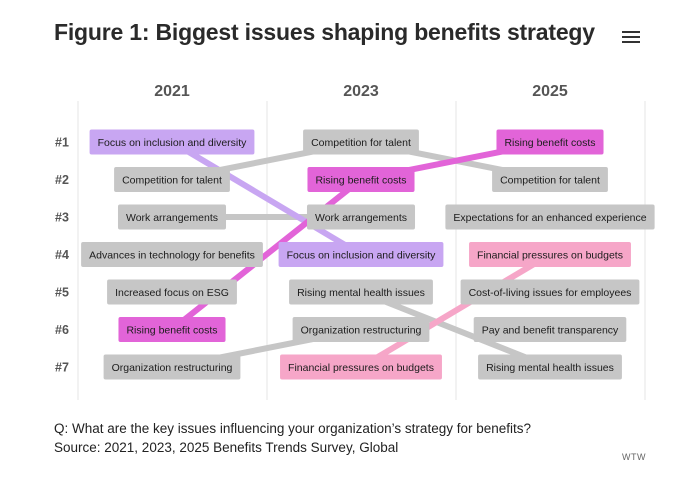  I want to click on issue-label: Advances in technology for benefits, so click(172, 255).